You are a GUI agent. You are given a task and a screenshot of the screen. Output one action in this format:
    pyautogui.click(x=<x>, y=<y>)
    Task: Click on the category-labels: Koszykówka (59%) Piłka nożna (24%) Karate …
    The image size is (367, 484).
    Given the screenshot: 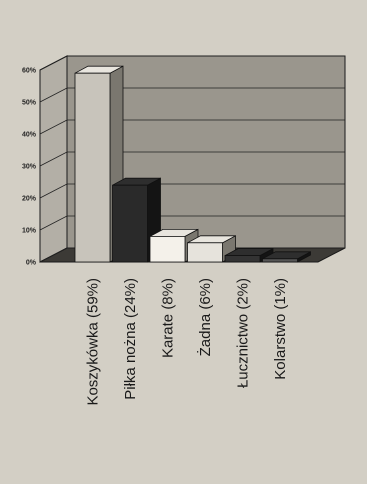 What is the action you would take?
    pyautogui.click(x=187, y=342)
    